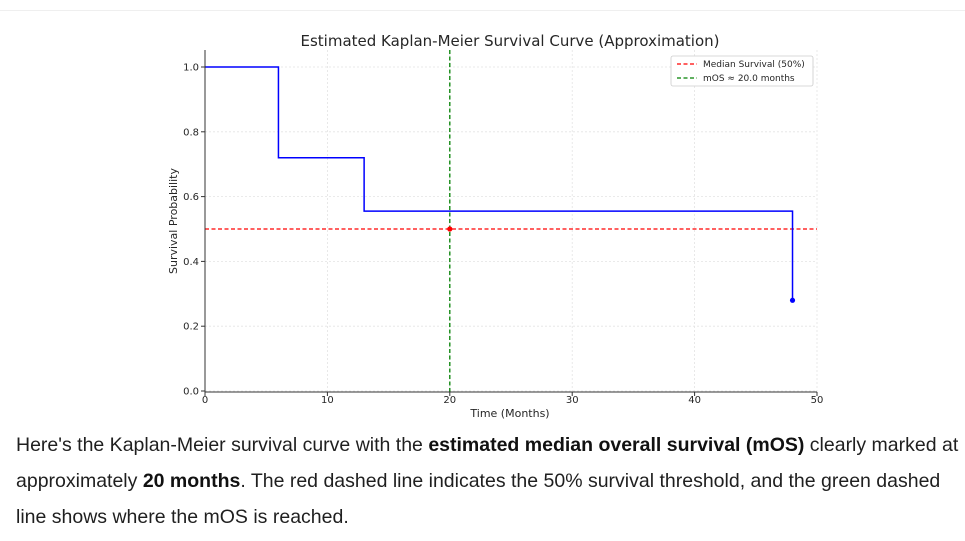 This screenshot has width=965, height=541. What do you see at coordinates (749, 79) in the screenshot?
I see `legend-label-mos: mOS ≈ 20.0 months` at bounding box center [749, 79].